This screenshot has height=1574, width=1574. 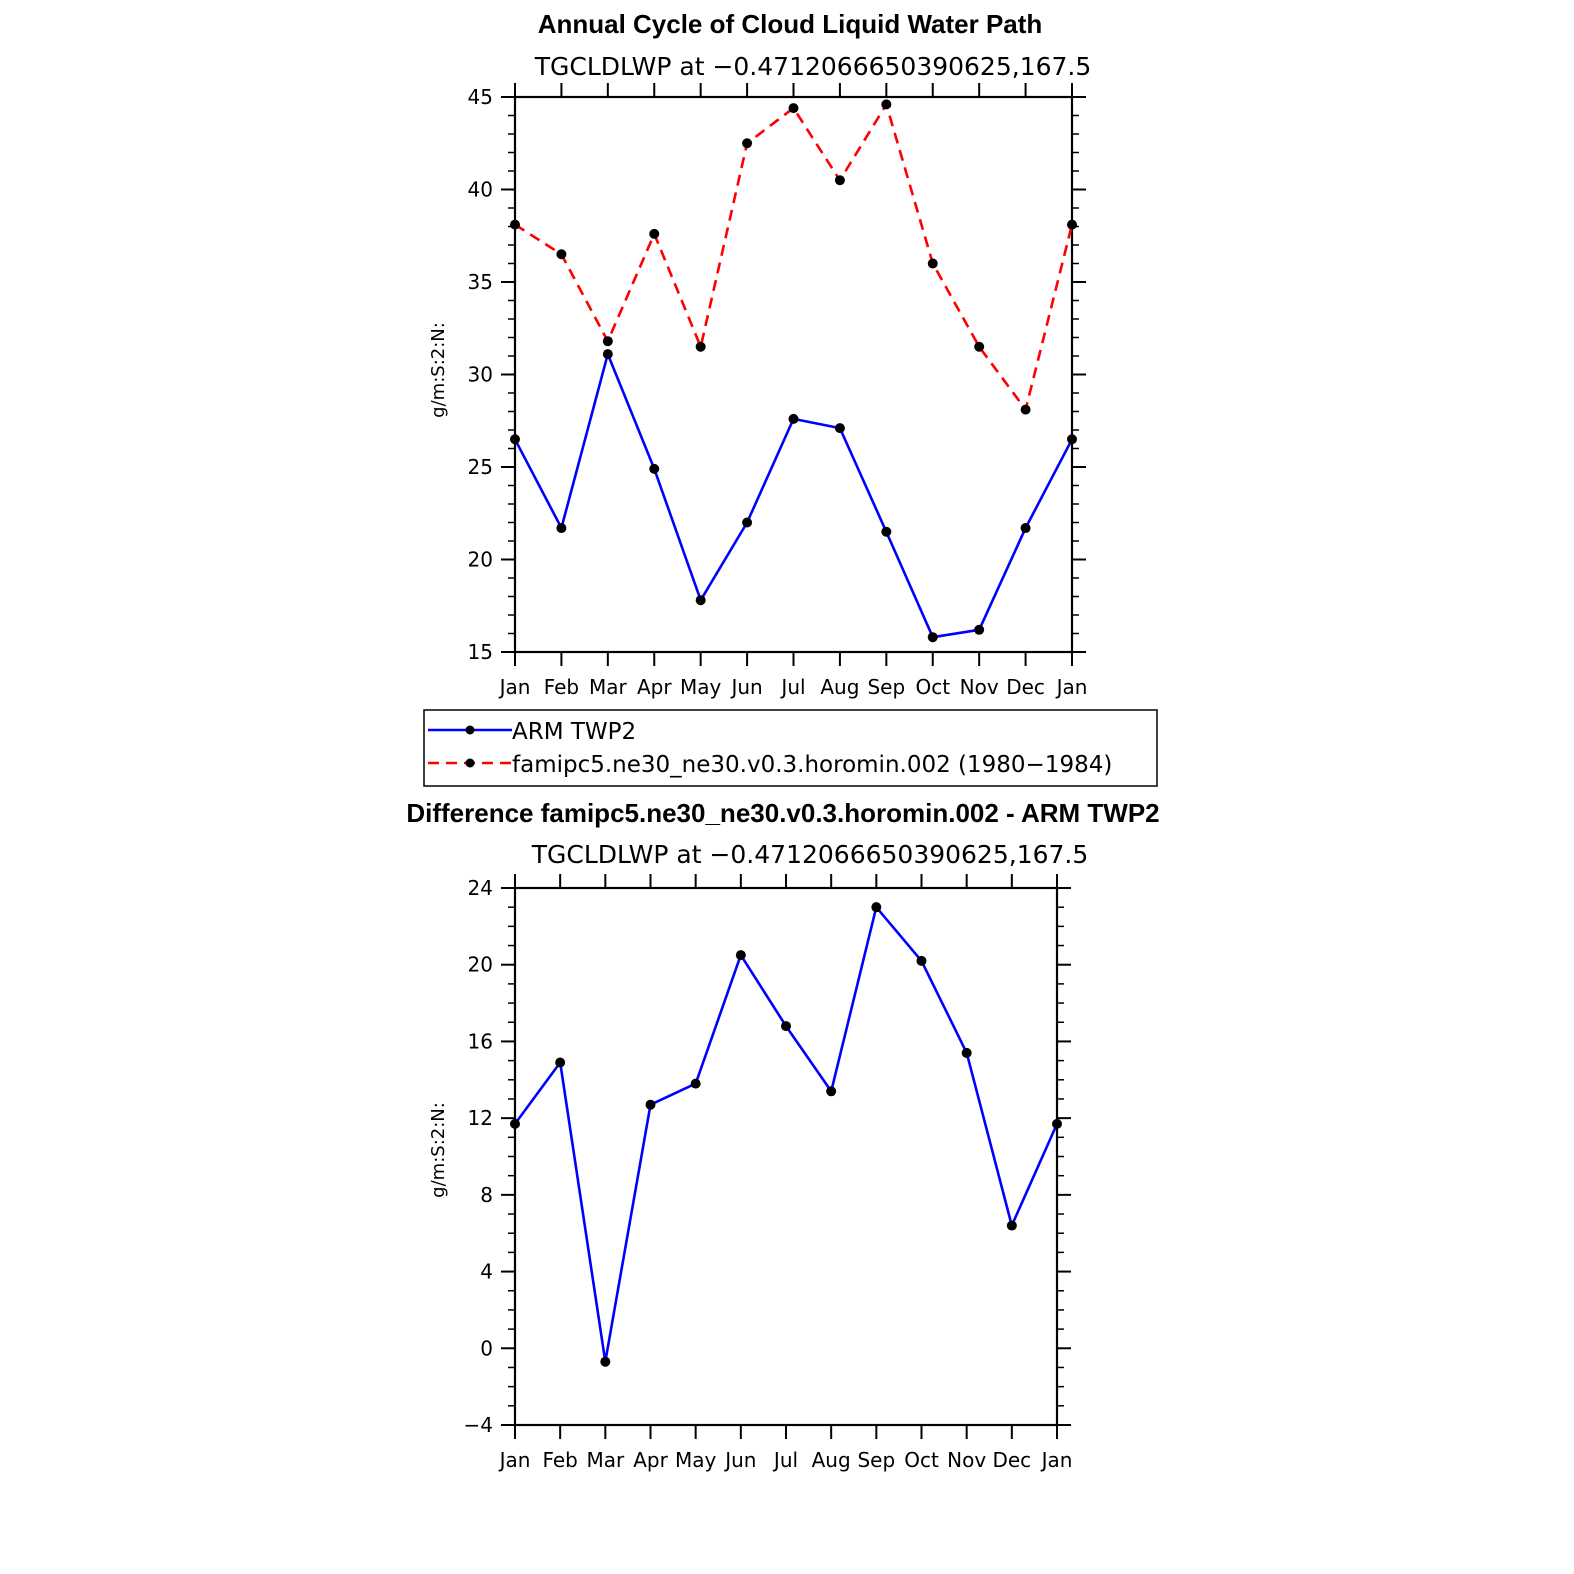 I want to click on chart1-ytick-label: 40, so click(x=480, y=190).